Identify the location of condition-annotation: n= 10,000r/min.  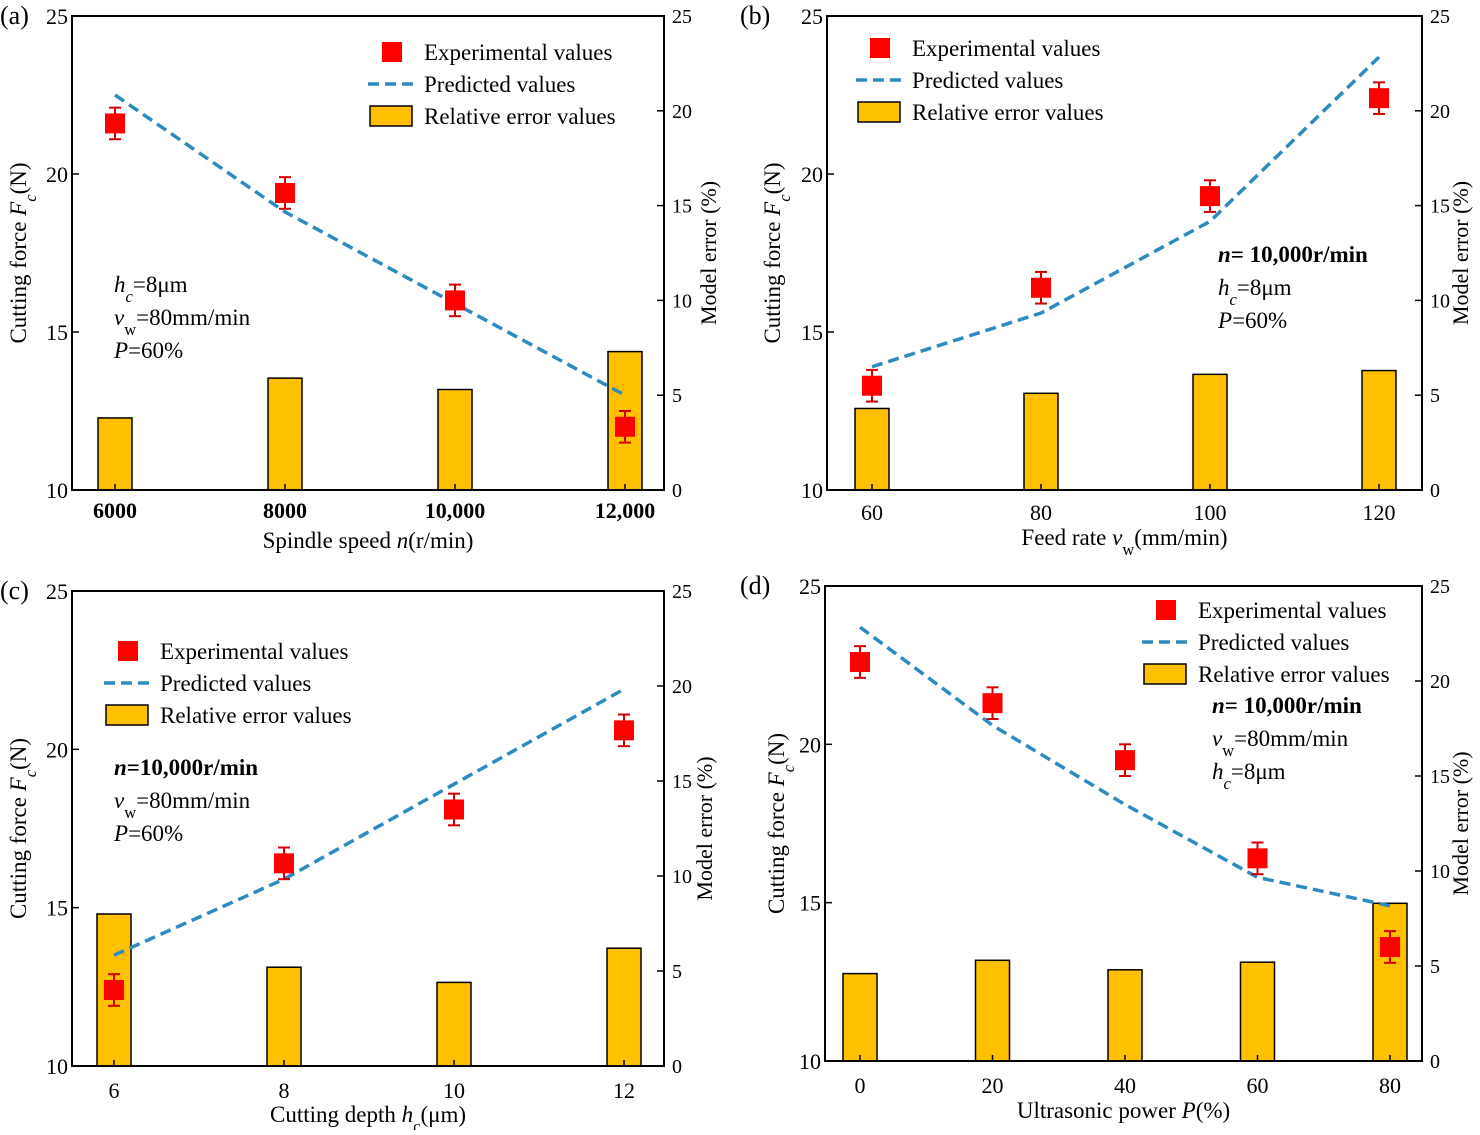
(1293, 254).